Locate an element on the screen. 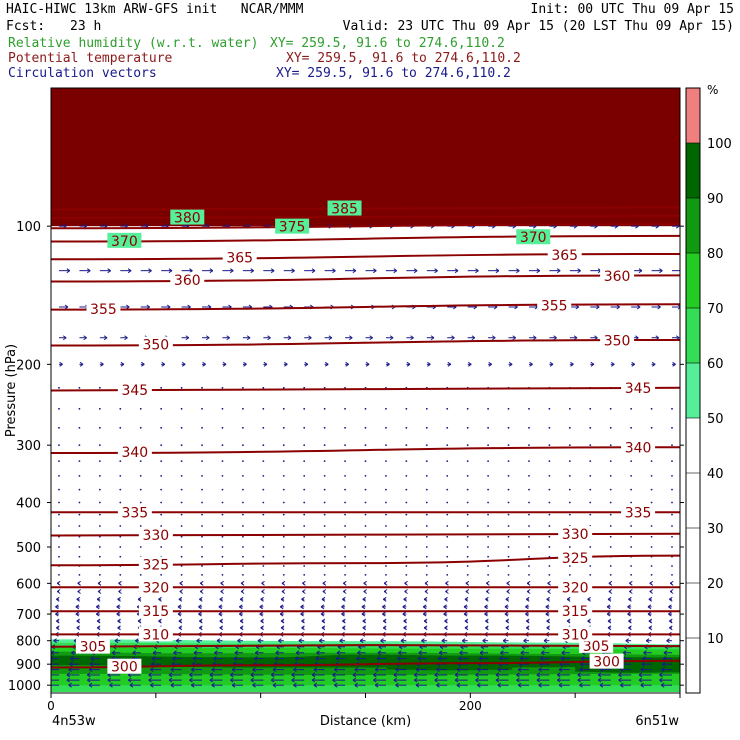 The width and height of the screenshot is (740, 740). y-tick-label: 300 is located at coordinates (28, 446).